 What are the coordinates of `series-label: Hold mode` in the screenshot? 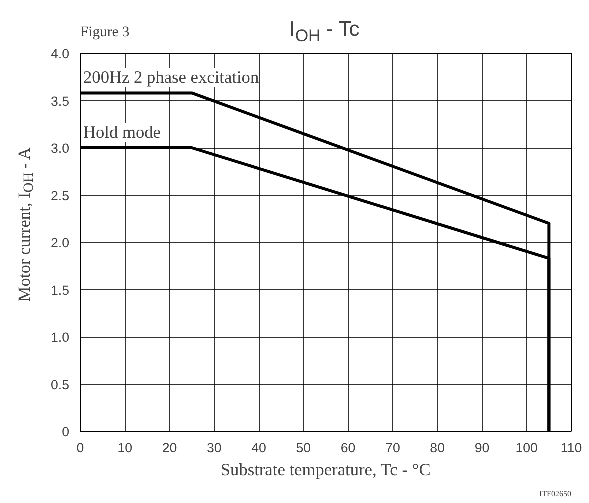 It's located at (123, 132).